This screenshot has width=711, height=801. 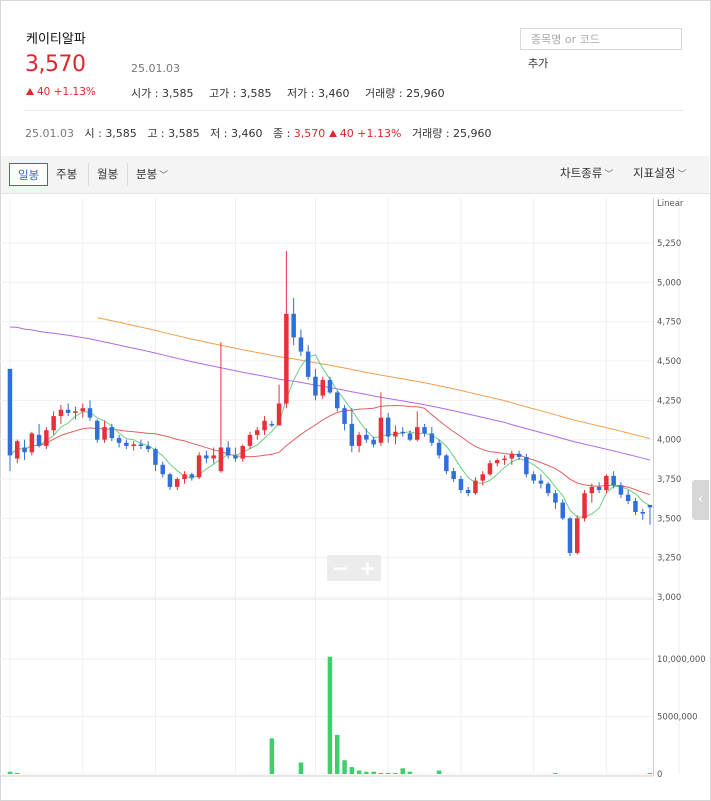 What do you see at coordinates (669, 559) in the screenshot?
I see `y-tick-label: 3,250` at bounding box center [669, 559].